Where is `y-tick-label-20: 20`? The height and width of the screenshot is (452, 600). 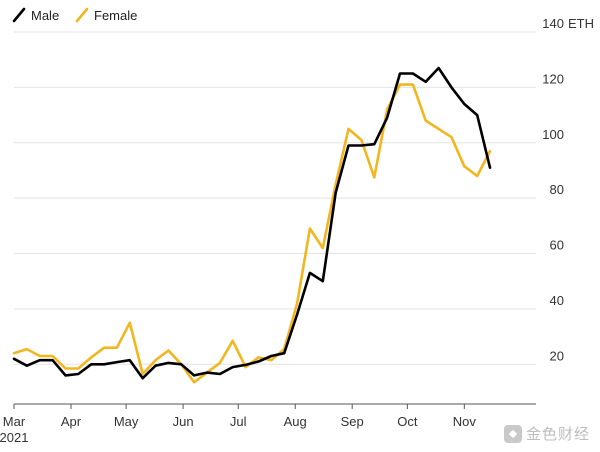
y-tick-label-20: 20 is located at coordinates (557, 355).